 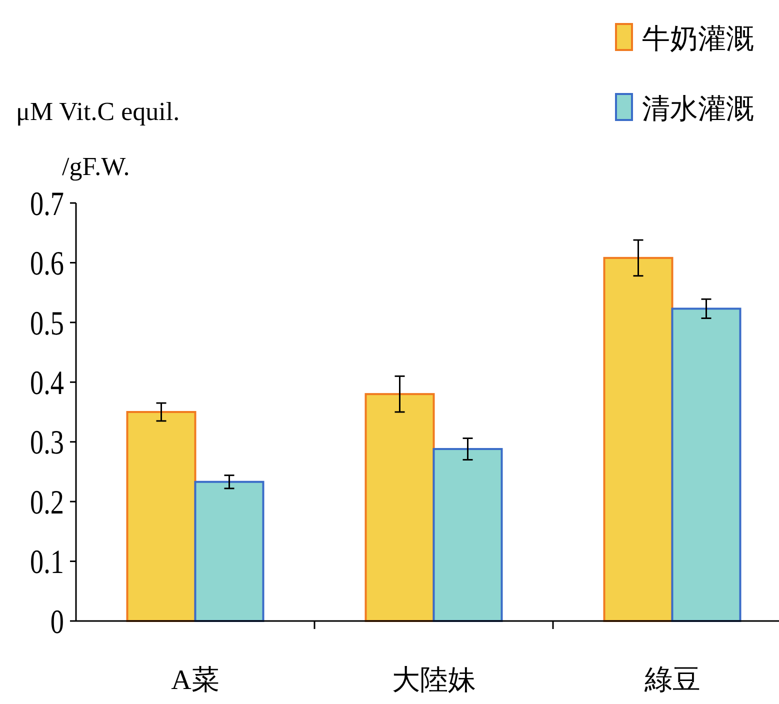 What do you see at coordinates (47, 323) in the screenshot?
I see `y-tick-label: 0.5` at bounding box center [47, 323].